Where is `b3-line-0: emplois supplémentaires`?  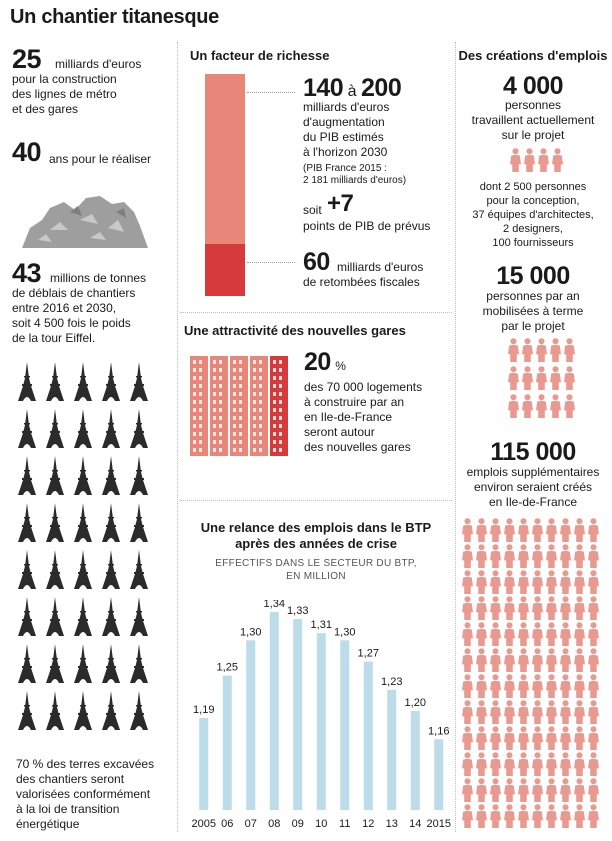 b3-line-0: emplois supplémentaires is located at coordinates (533, 472).